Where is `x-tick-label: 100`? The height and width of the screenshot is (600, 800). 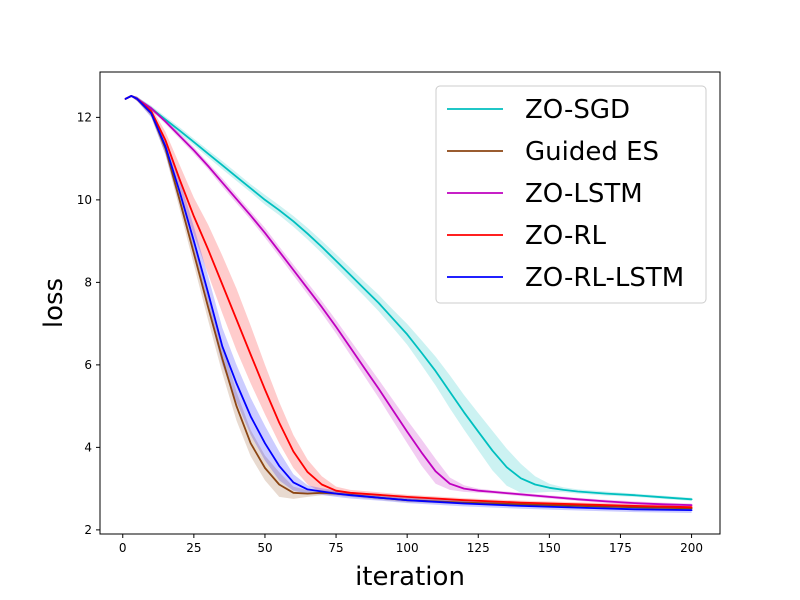
x-tick-label: 100 is located at coordinates (407, 548).